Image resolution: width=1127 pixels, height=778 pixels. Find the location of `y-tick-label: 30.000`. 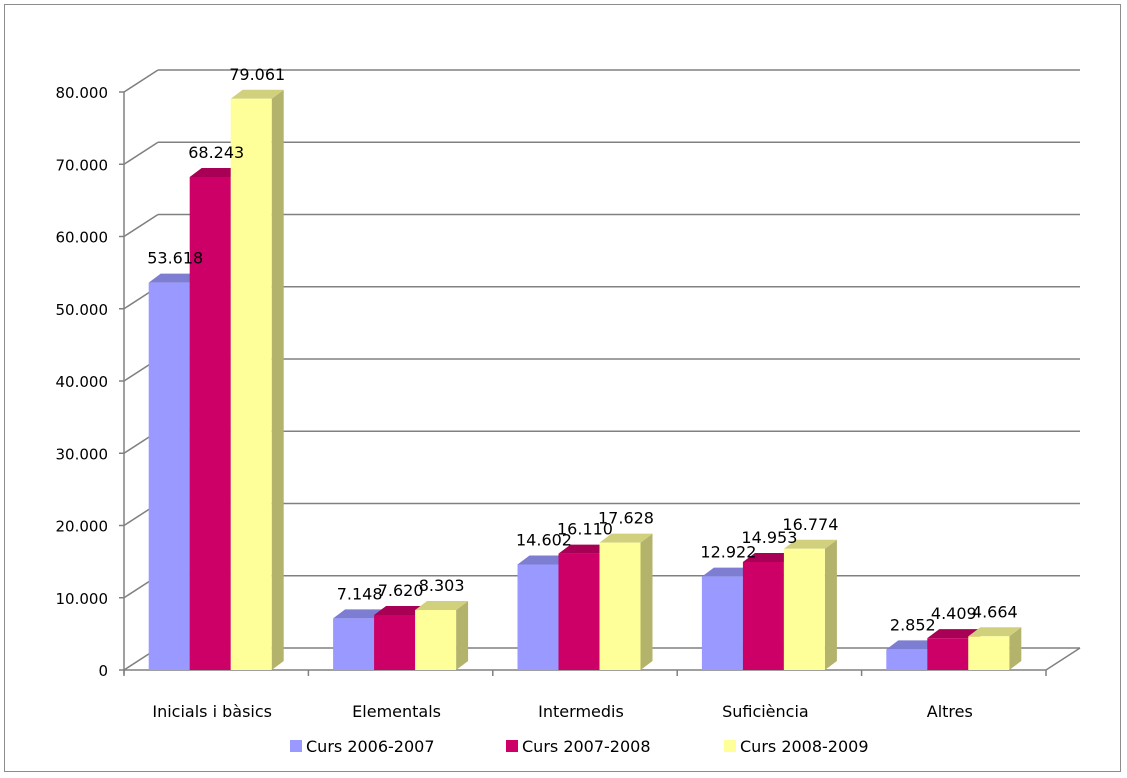

y-tick-label: 30.000 is located at coordinates (82, 454).